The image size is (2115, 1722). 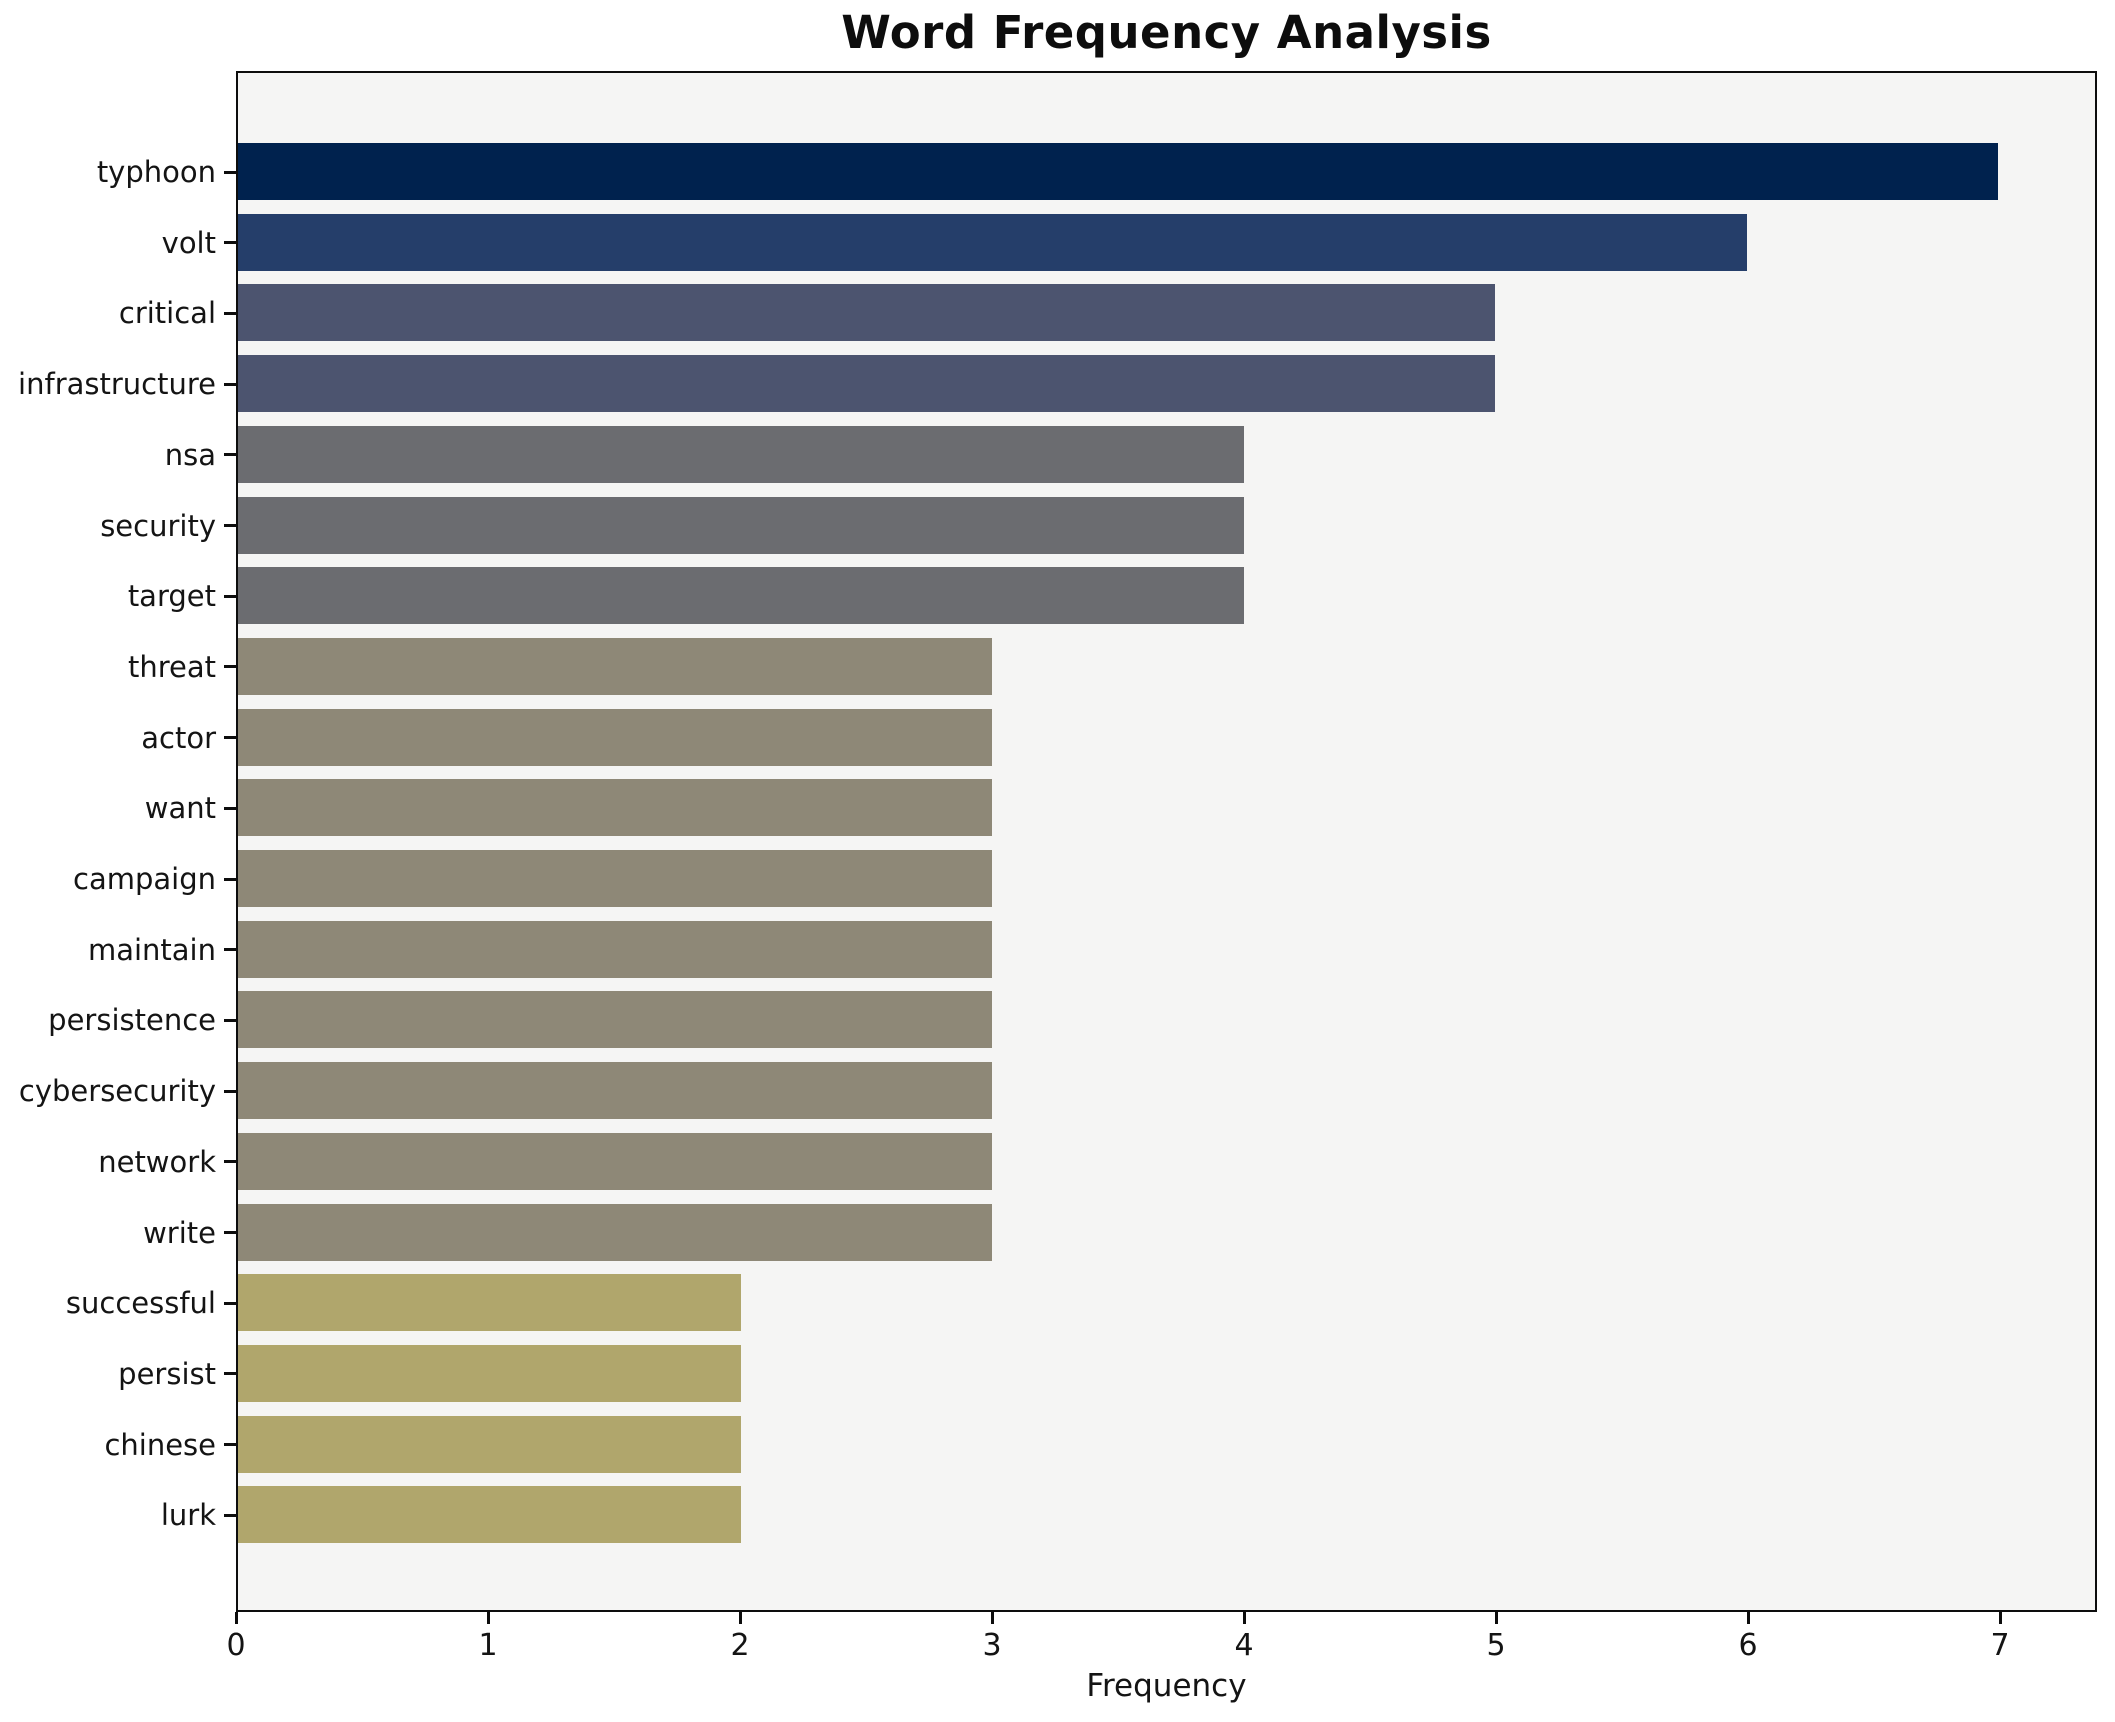 What do you see at coordinates (144, 879) in the screenshot?
I see `y-tick-label-campaign: campaign` at bounding box center [144, 879].